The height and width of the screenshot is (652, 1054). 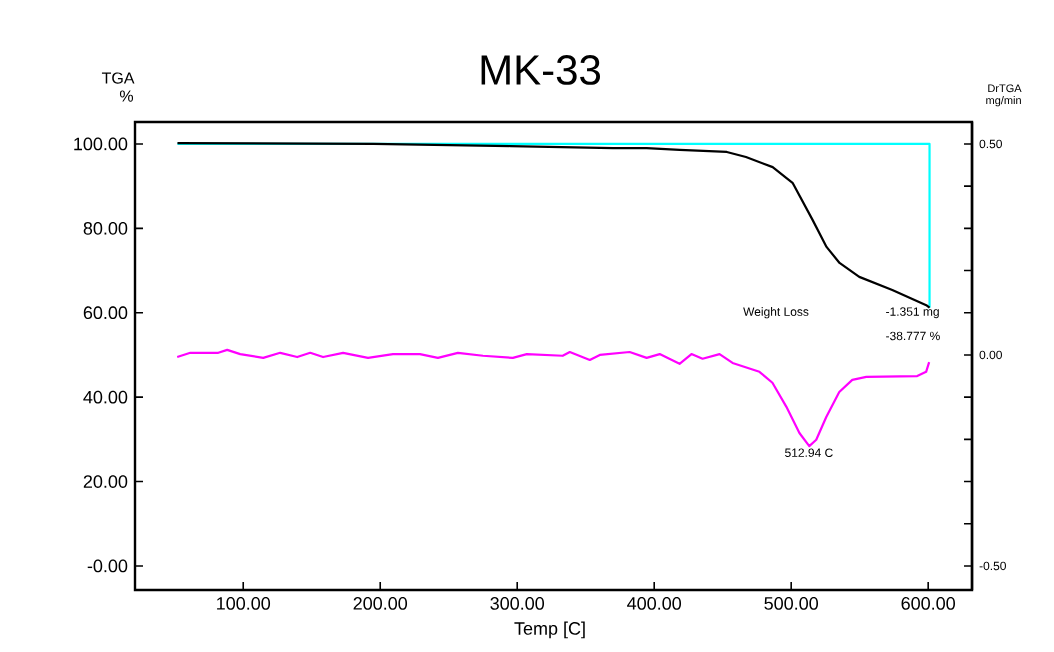 What do you see at coordinates (809, 452) in the screenshot?
I see `annotation: 512.94 C` at bounding box center [809, 452].